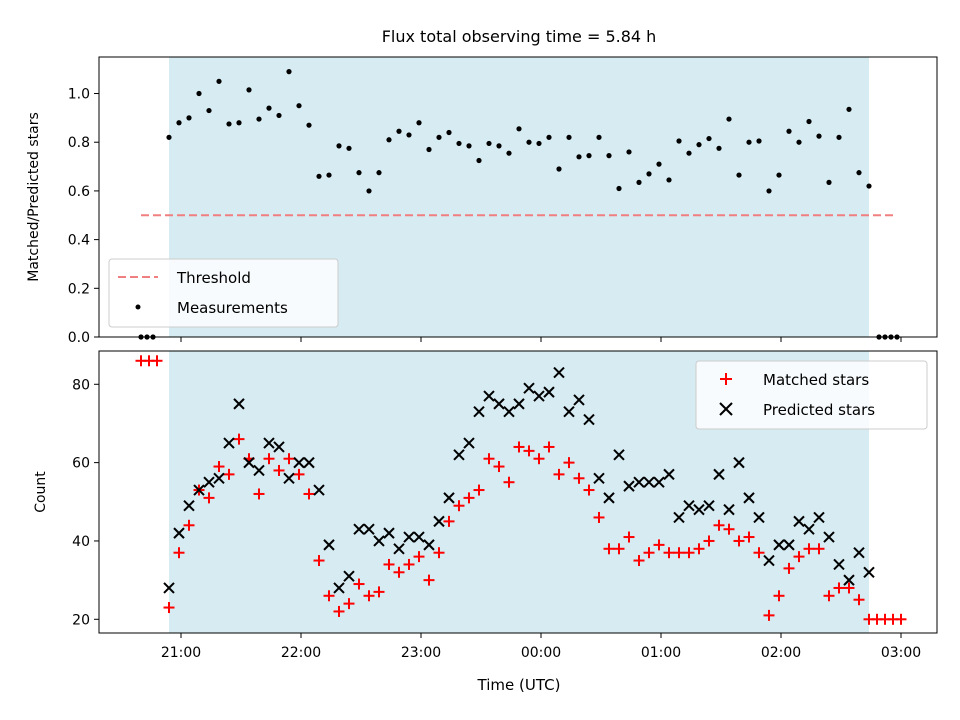 The height and width of the screenshot is (720, 960). What do you see at coordinates (519, 685) in the screenshot?
I see `x-axis-label: Time (UTC)` at bounding box center [519, 685].